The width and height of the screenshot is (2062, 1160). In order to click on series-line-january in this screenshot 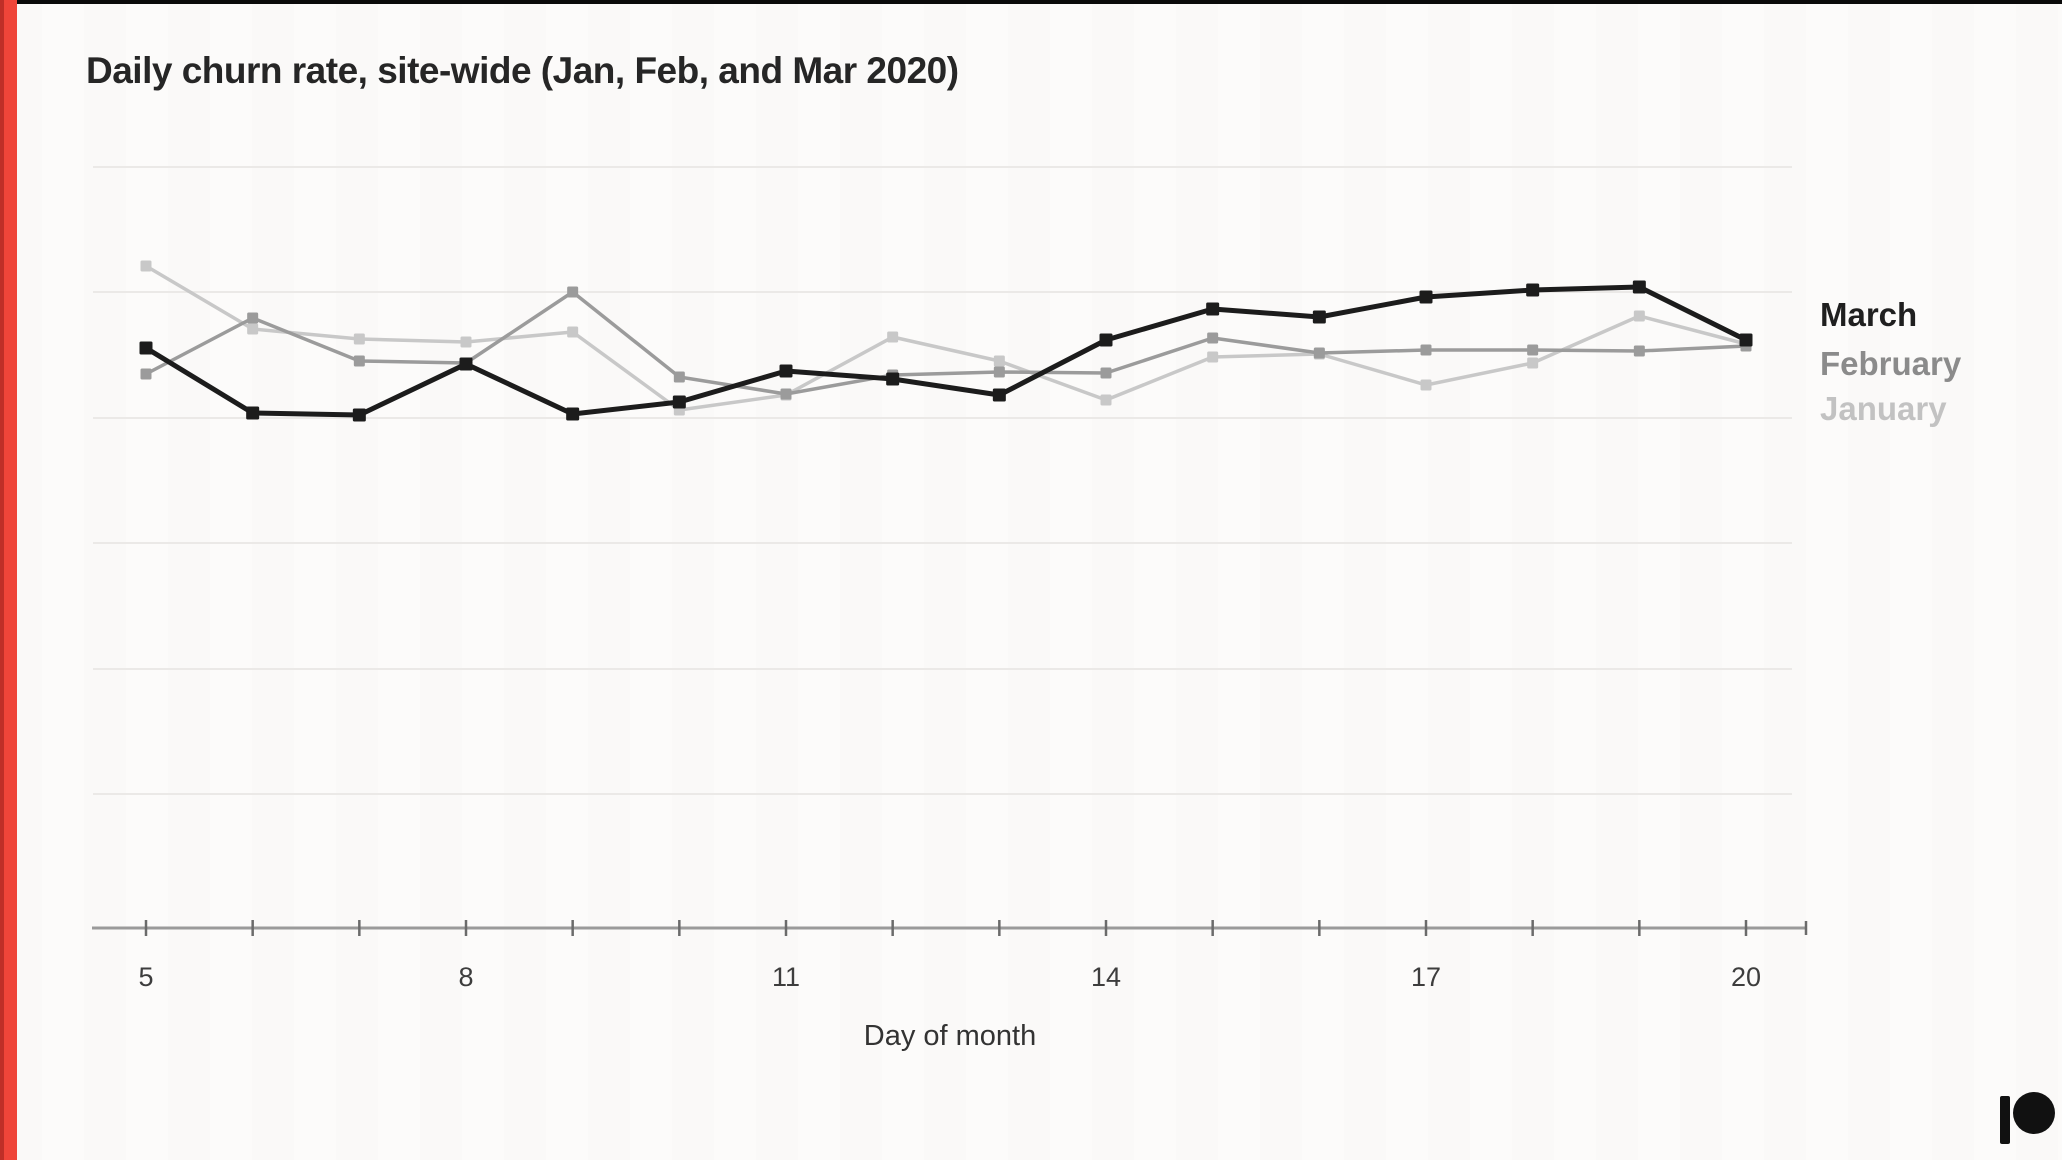, I will do `click(946, 338)`.